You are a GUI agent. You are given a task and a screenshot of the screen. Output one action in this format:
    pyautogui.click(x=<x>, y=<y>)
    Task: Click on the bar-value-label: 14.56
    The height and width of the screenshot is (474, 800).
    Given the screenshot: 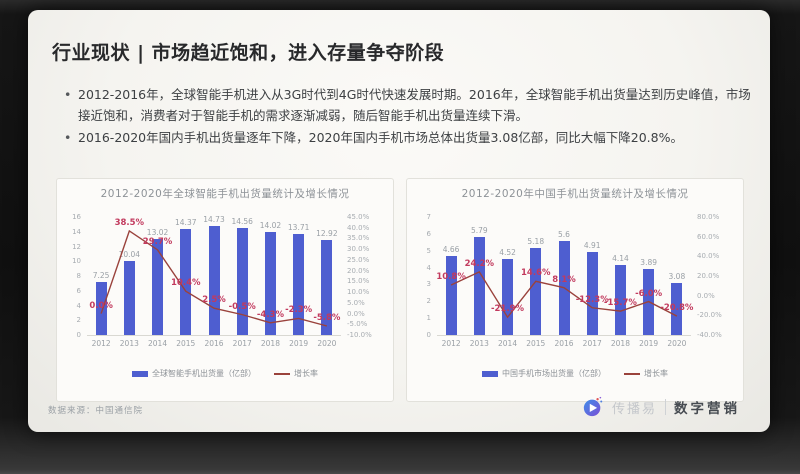 What is the action you would take?
    pyautogui.click(x=242, y=221)
    